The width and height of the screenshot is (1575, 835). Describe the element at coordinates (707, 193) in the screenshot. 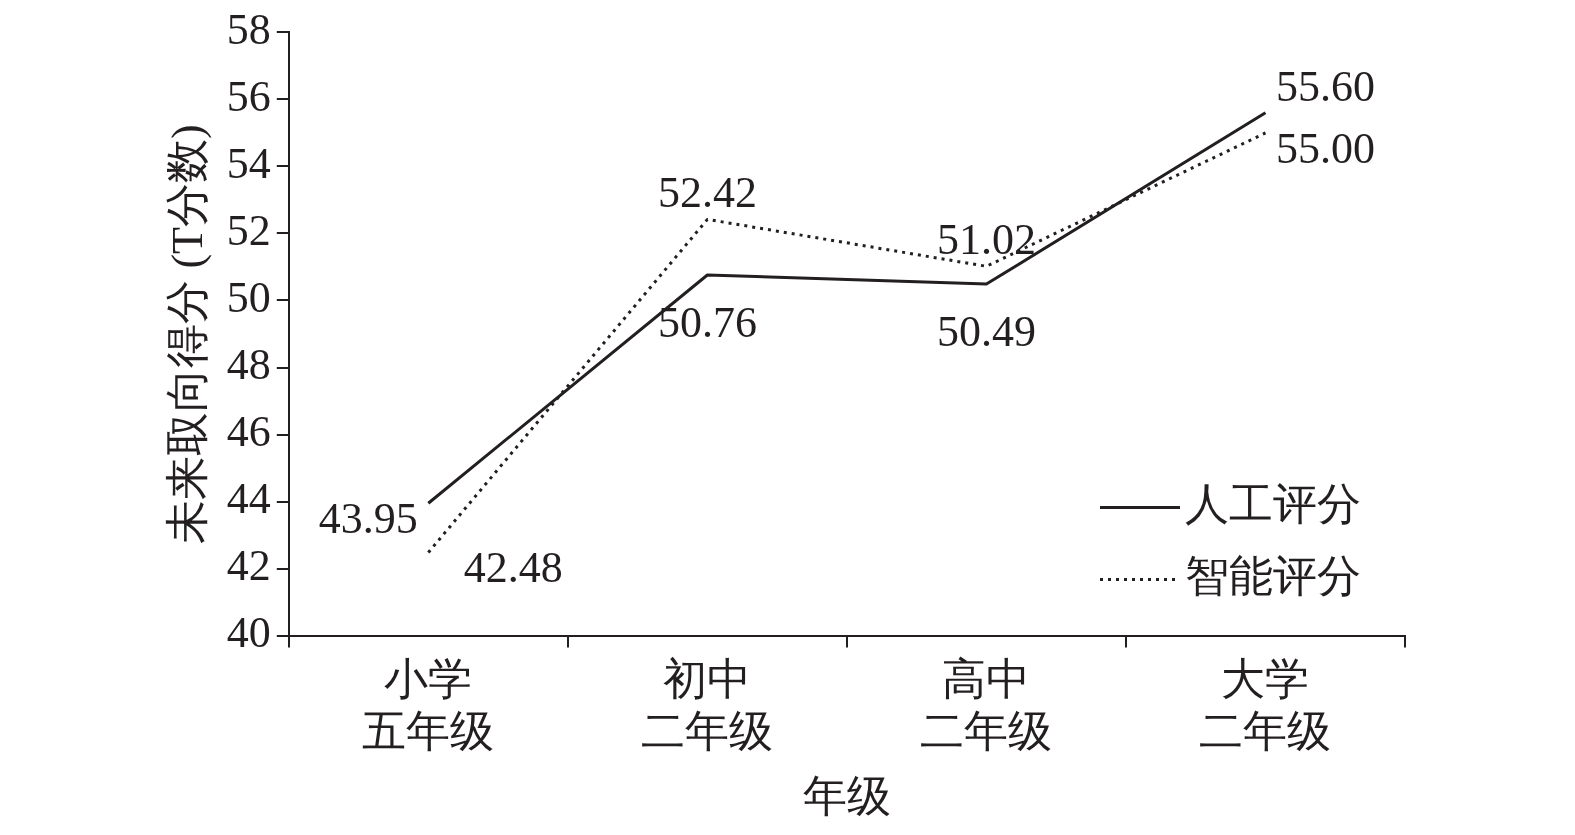

I see `data-label: 52.42` at that location.